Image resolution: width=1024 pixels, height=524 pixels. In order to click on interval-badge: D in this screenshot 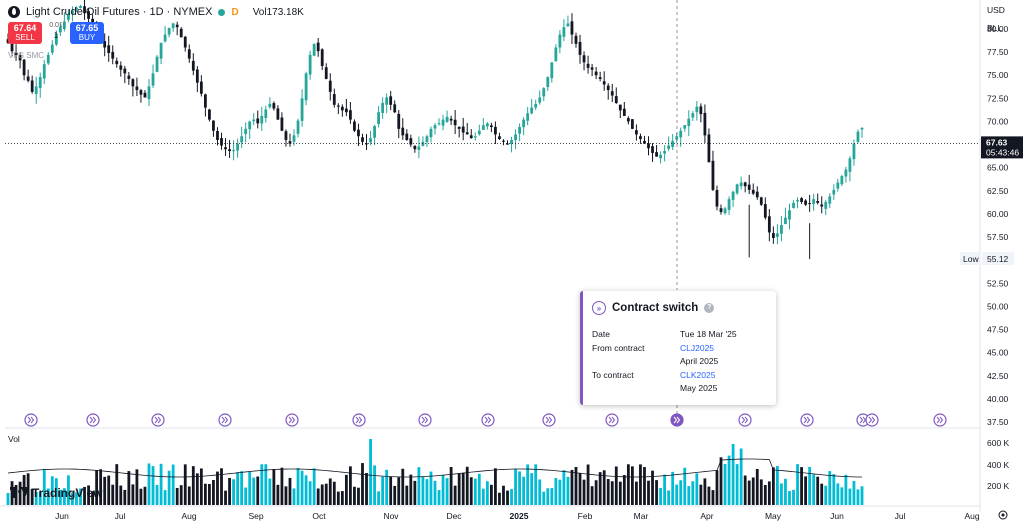, I will do `click(235, 12)`.